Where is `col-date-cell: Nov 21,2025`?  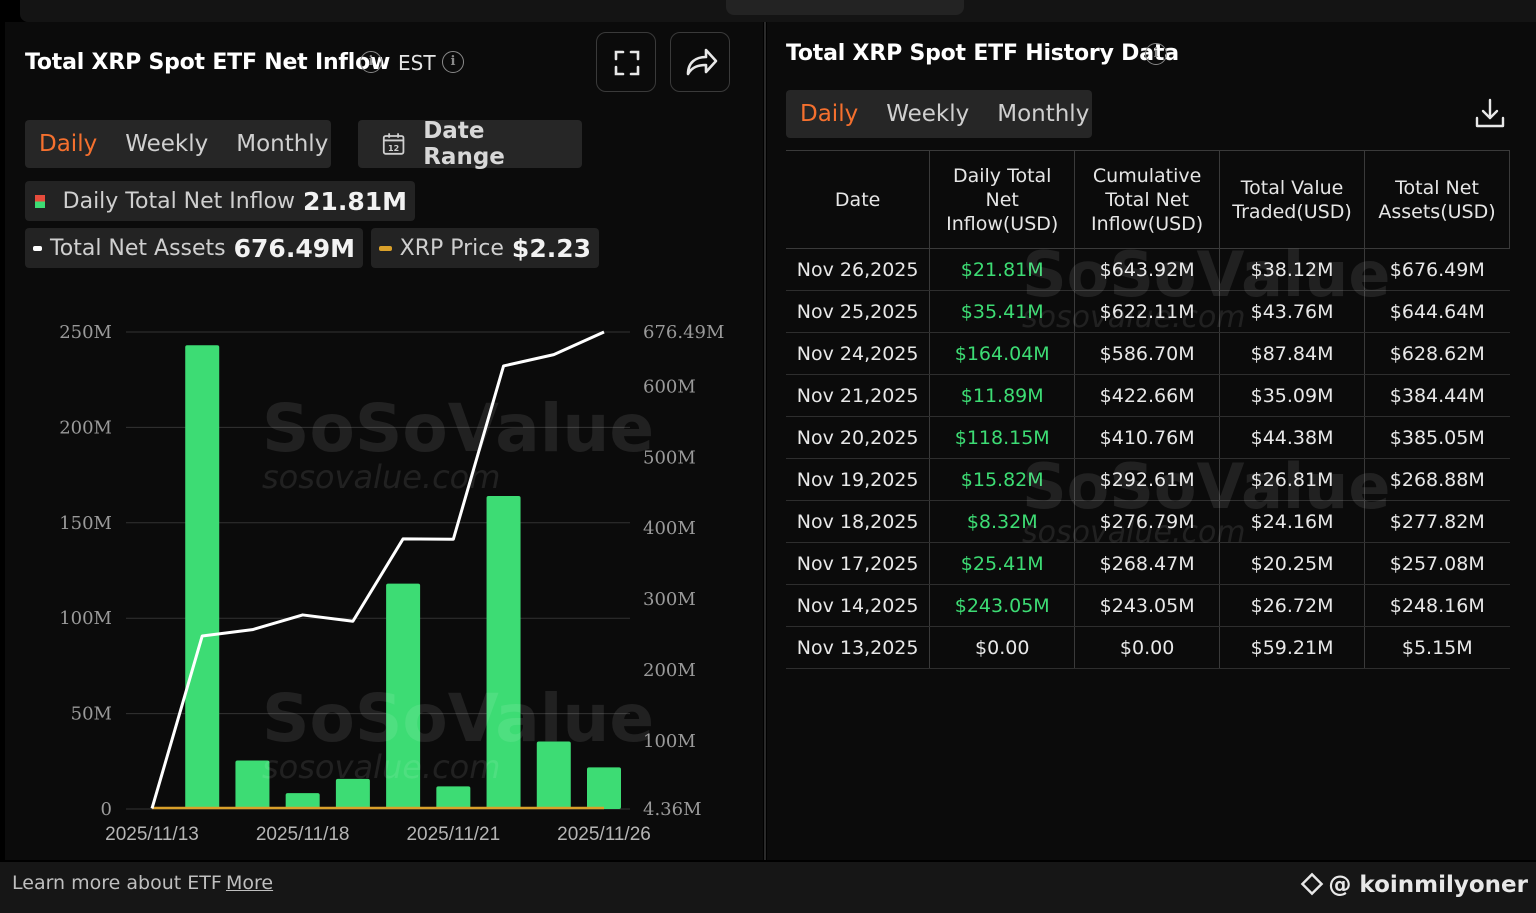
col-date-cell: Nov 21,2025 is located at coordinates (858, 395).